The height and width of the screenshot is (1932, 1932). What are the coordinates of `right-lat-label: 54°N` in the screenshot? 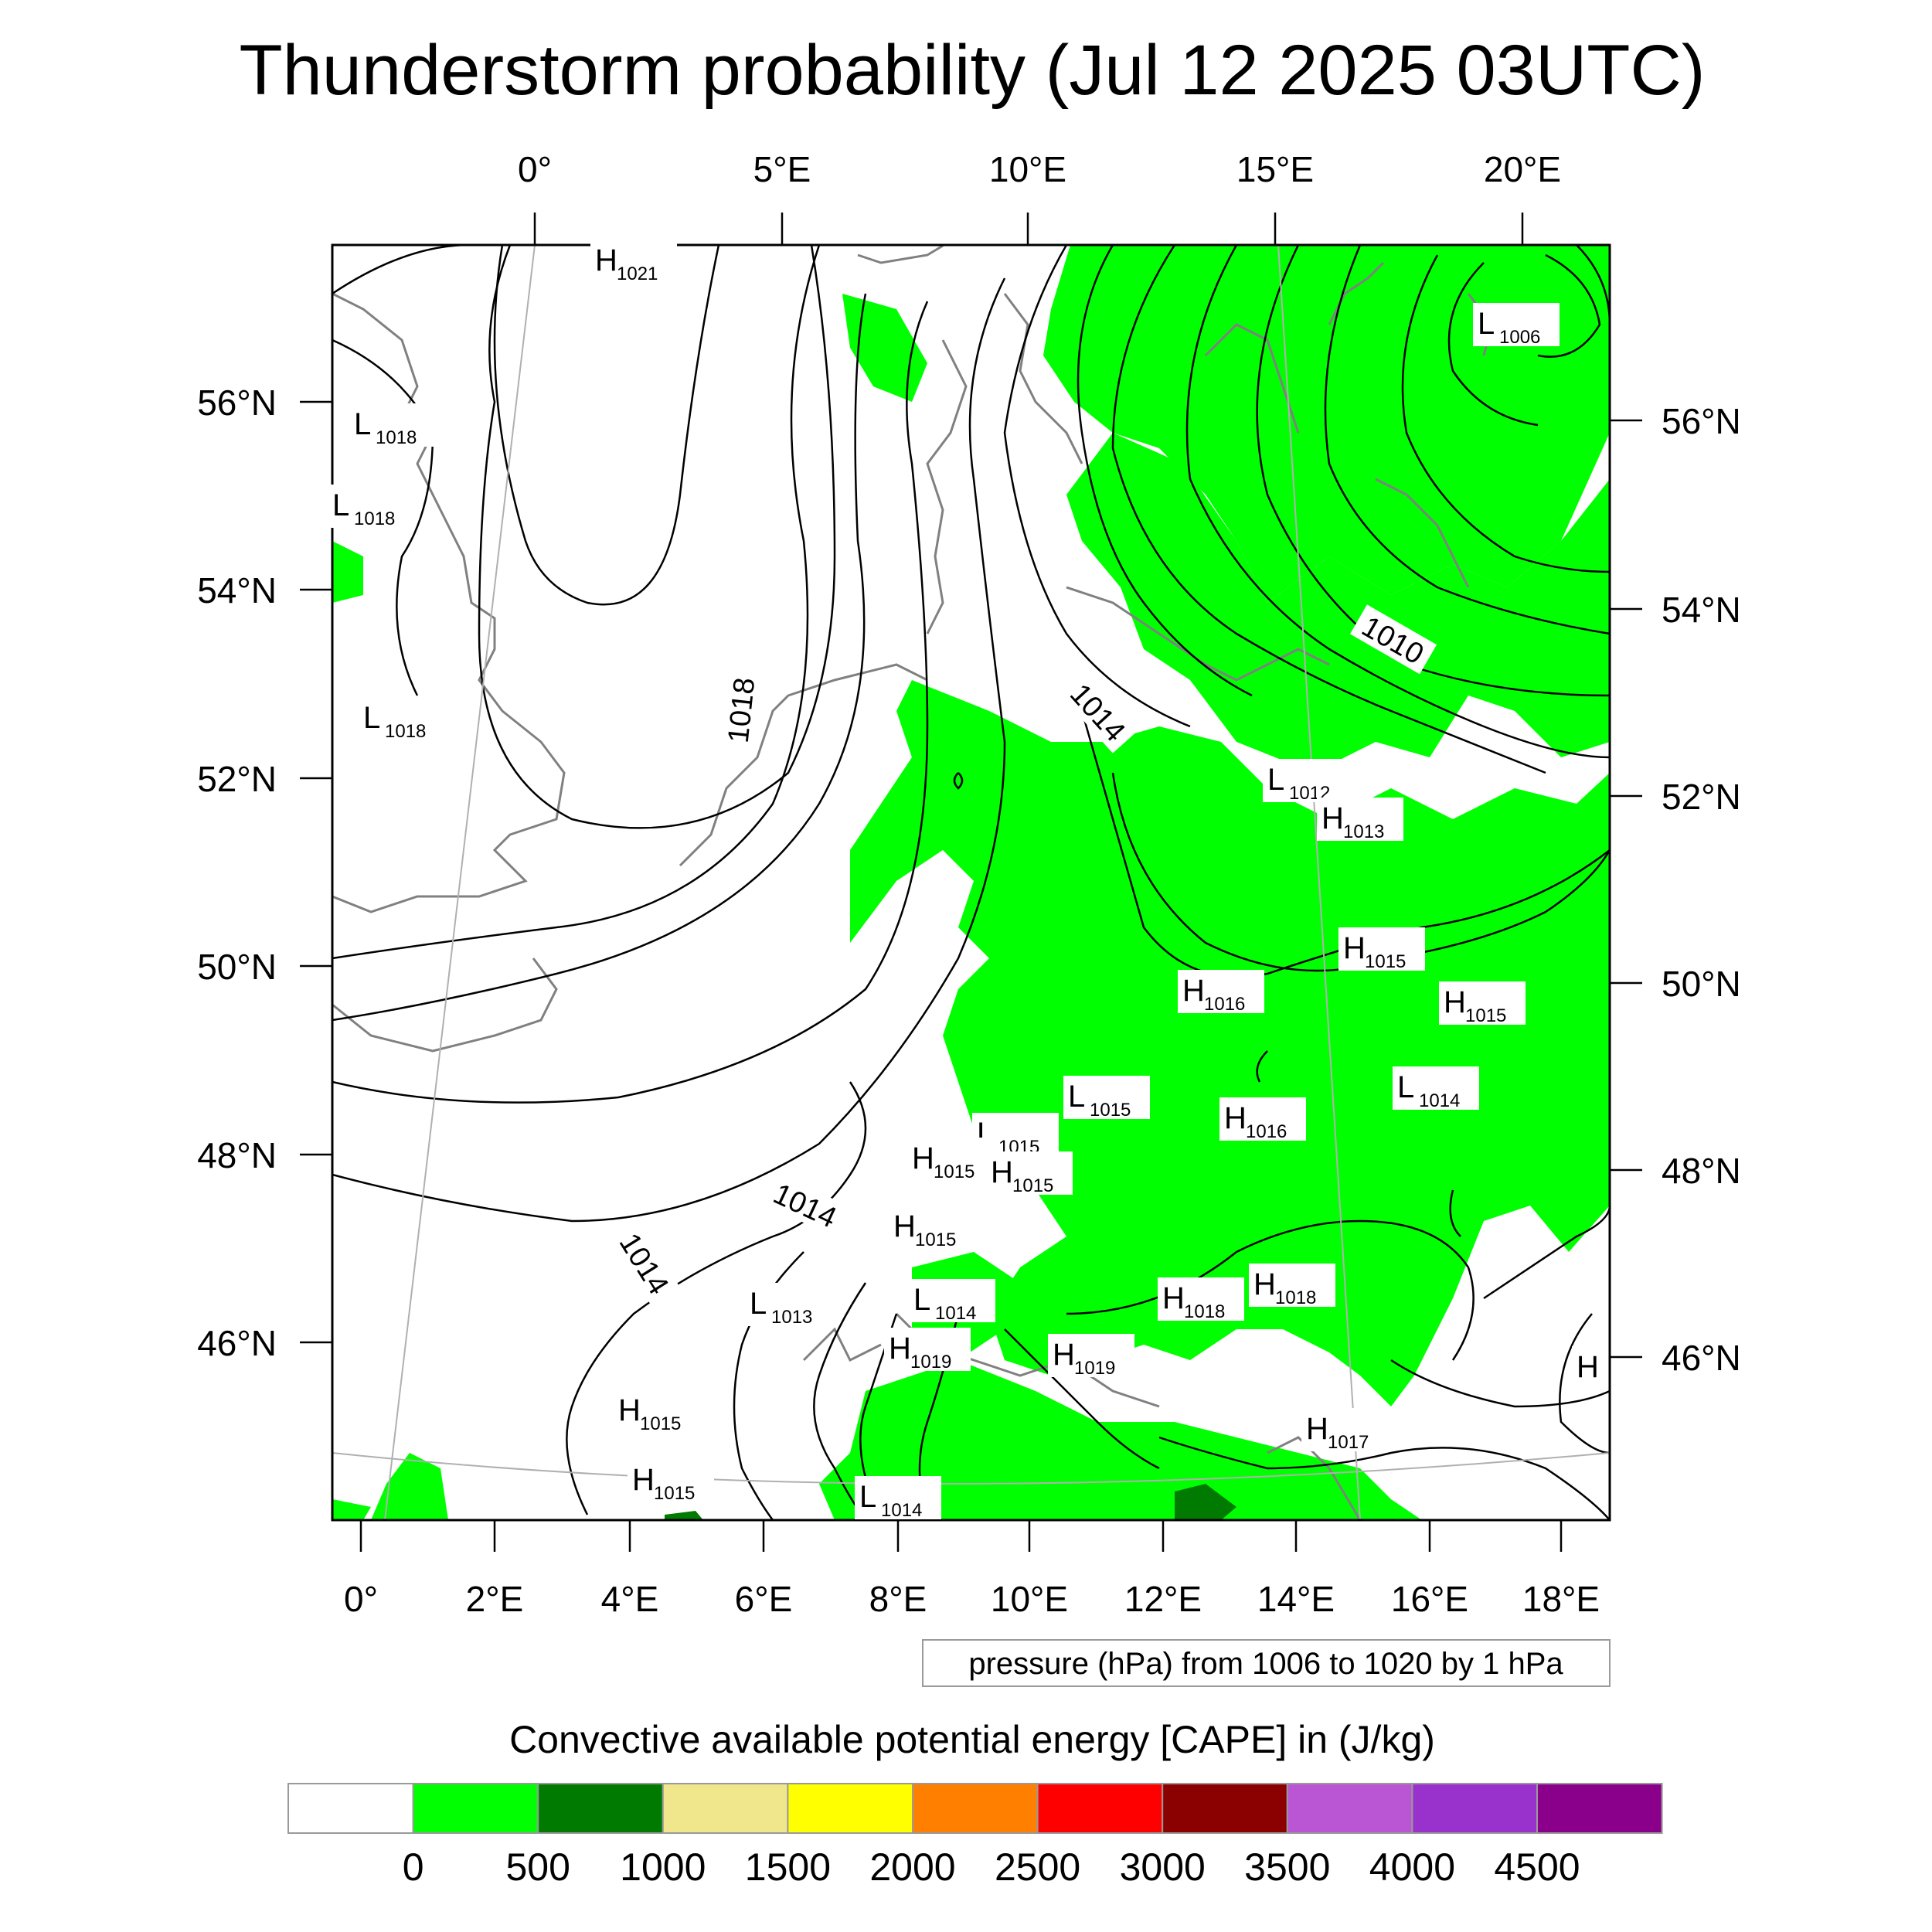 It's located at (1701, 610).